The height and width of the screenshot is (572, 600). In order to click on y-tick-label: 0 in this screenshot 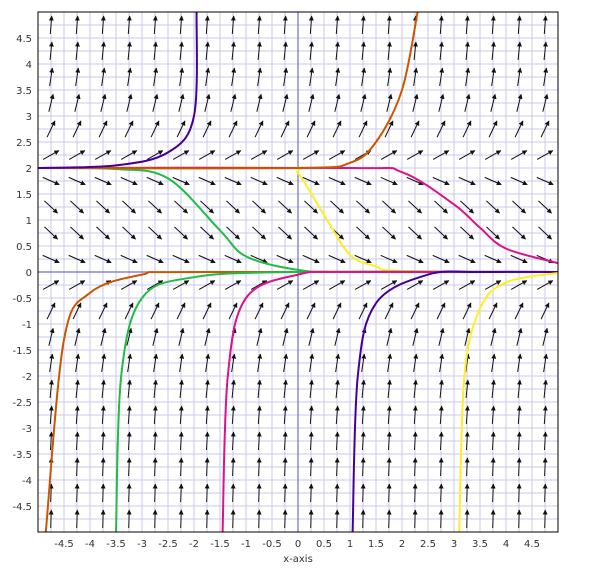, I will do `click(29, 273)`.